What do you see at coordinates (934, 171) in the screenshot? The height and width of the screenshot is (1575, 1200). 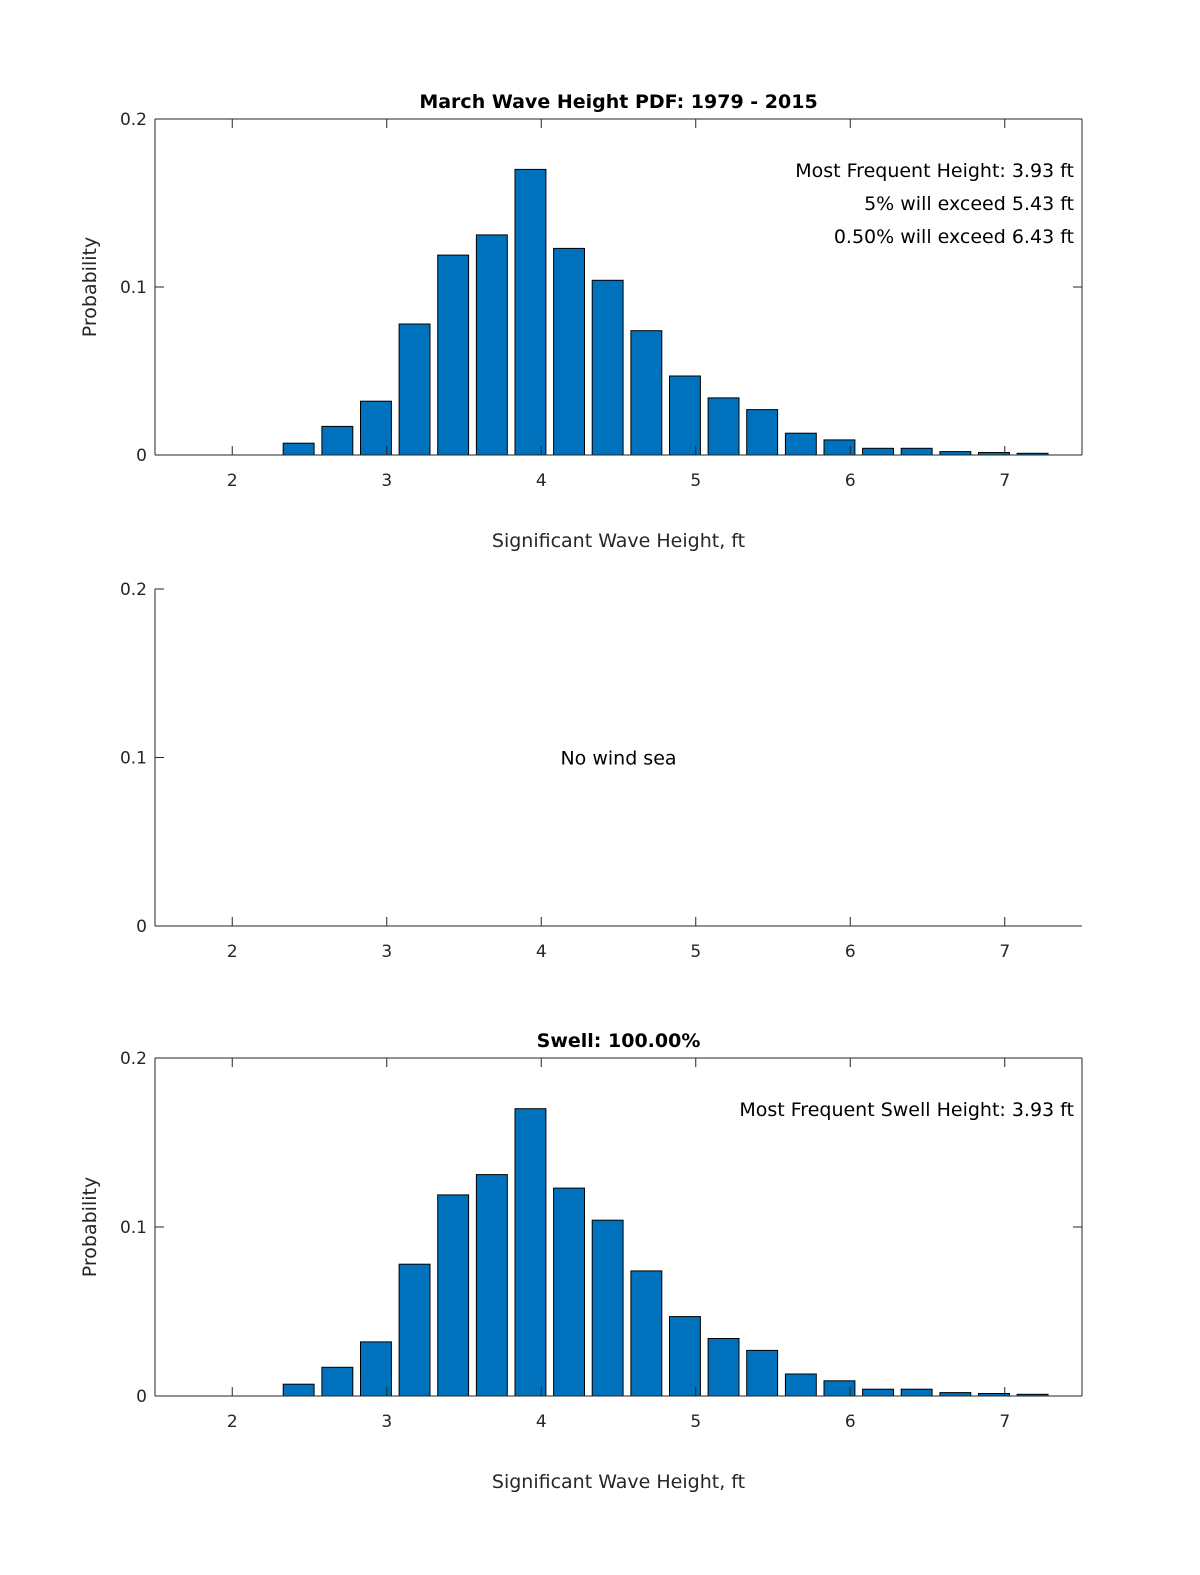 I see `annotation-text: Most Frequent Height: 3.93 ft` at bounding box center [934, 171].